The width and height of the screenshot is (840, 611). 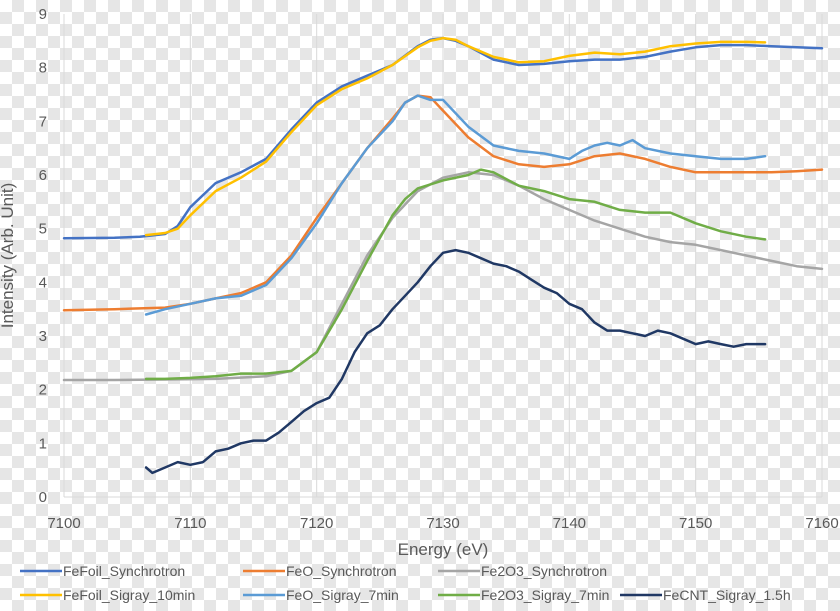 What do you see at coordinates (43, 121) in the screenshot?
I see `y-tick-label: 7` at bounding box center [43, 121].